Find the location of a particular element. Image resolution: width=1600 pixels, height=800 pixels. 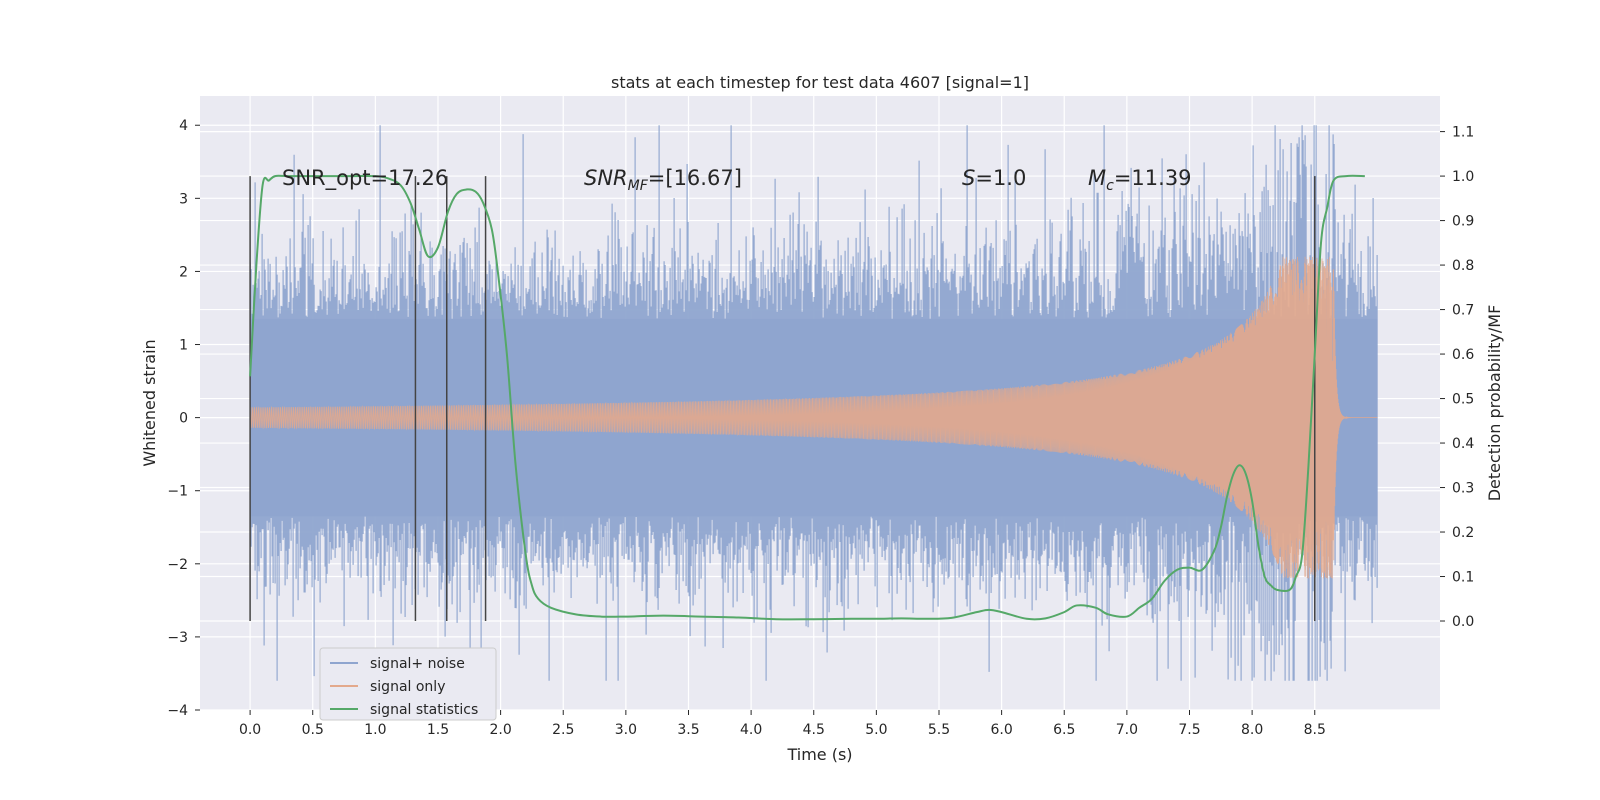

y-right-tick-label: 1.0 is located at coordinates (1463, 177).